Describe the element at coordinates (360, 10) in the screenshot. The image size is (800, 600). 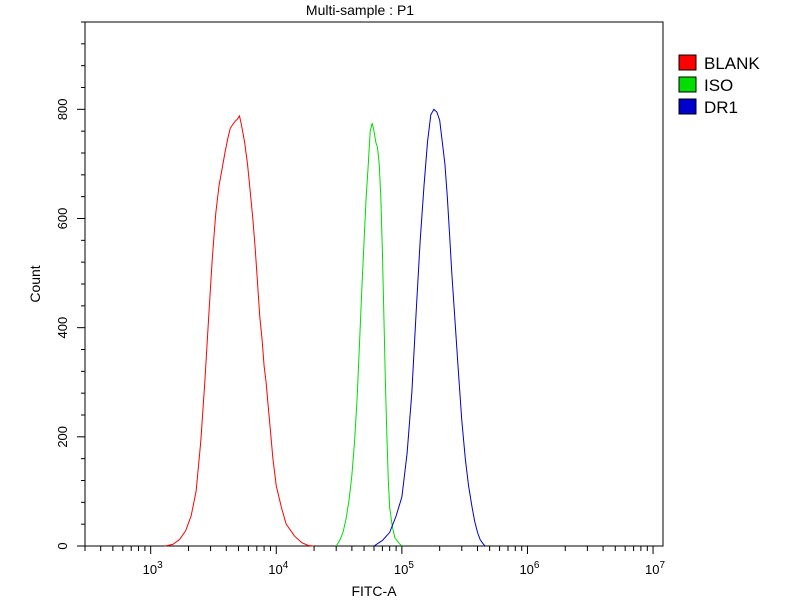
I see `chart-title: Multi-sample : P1` at that location.